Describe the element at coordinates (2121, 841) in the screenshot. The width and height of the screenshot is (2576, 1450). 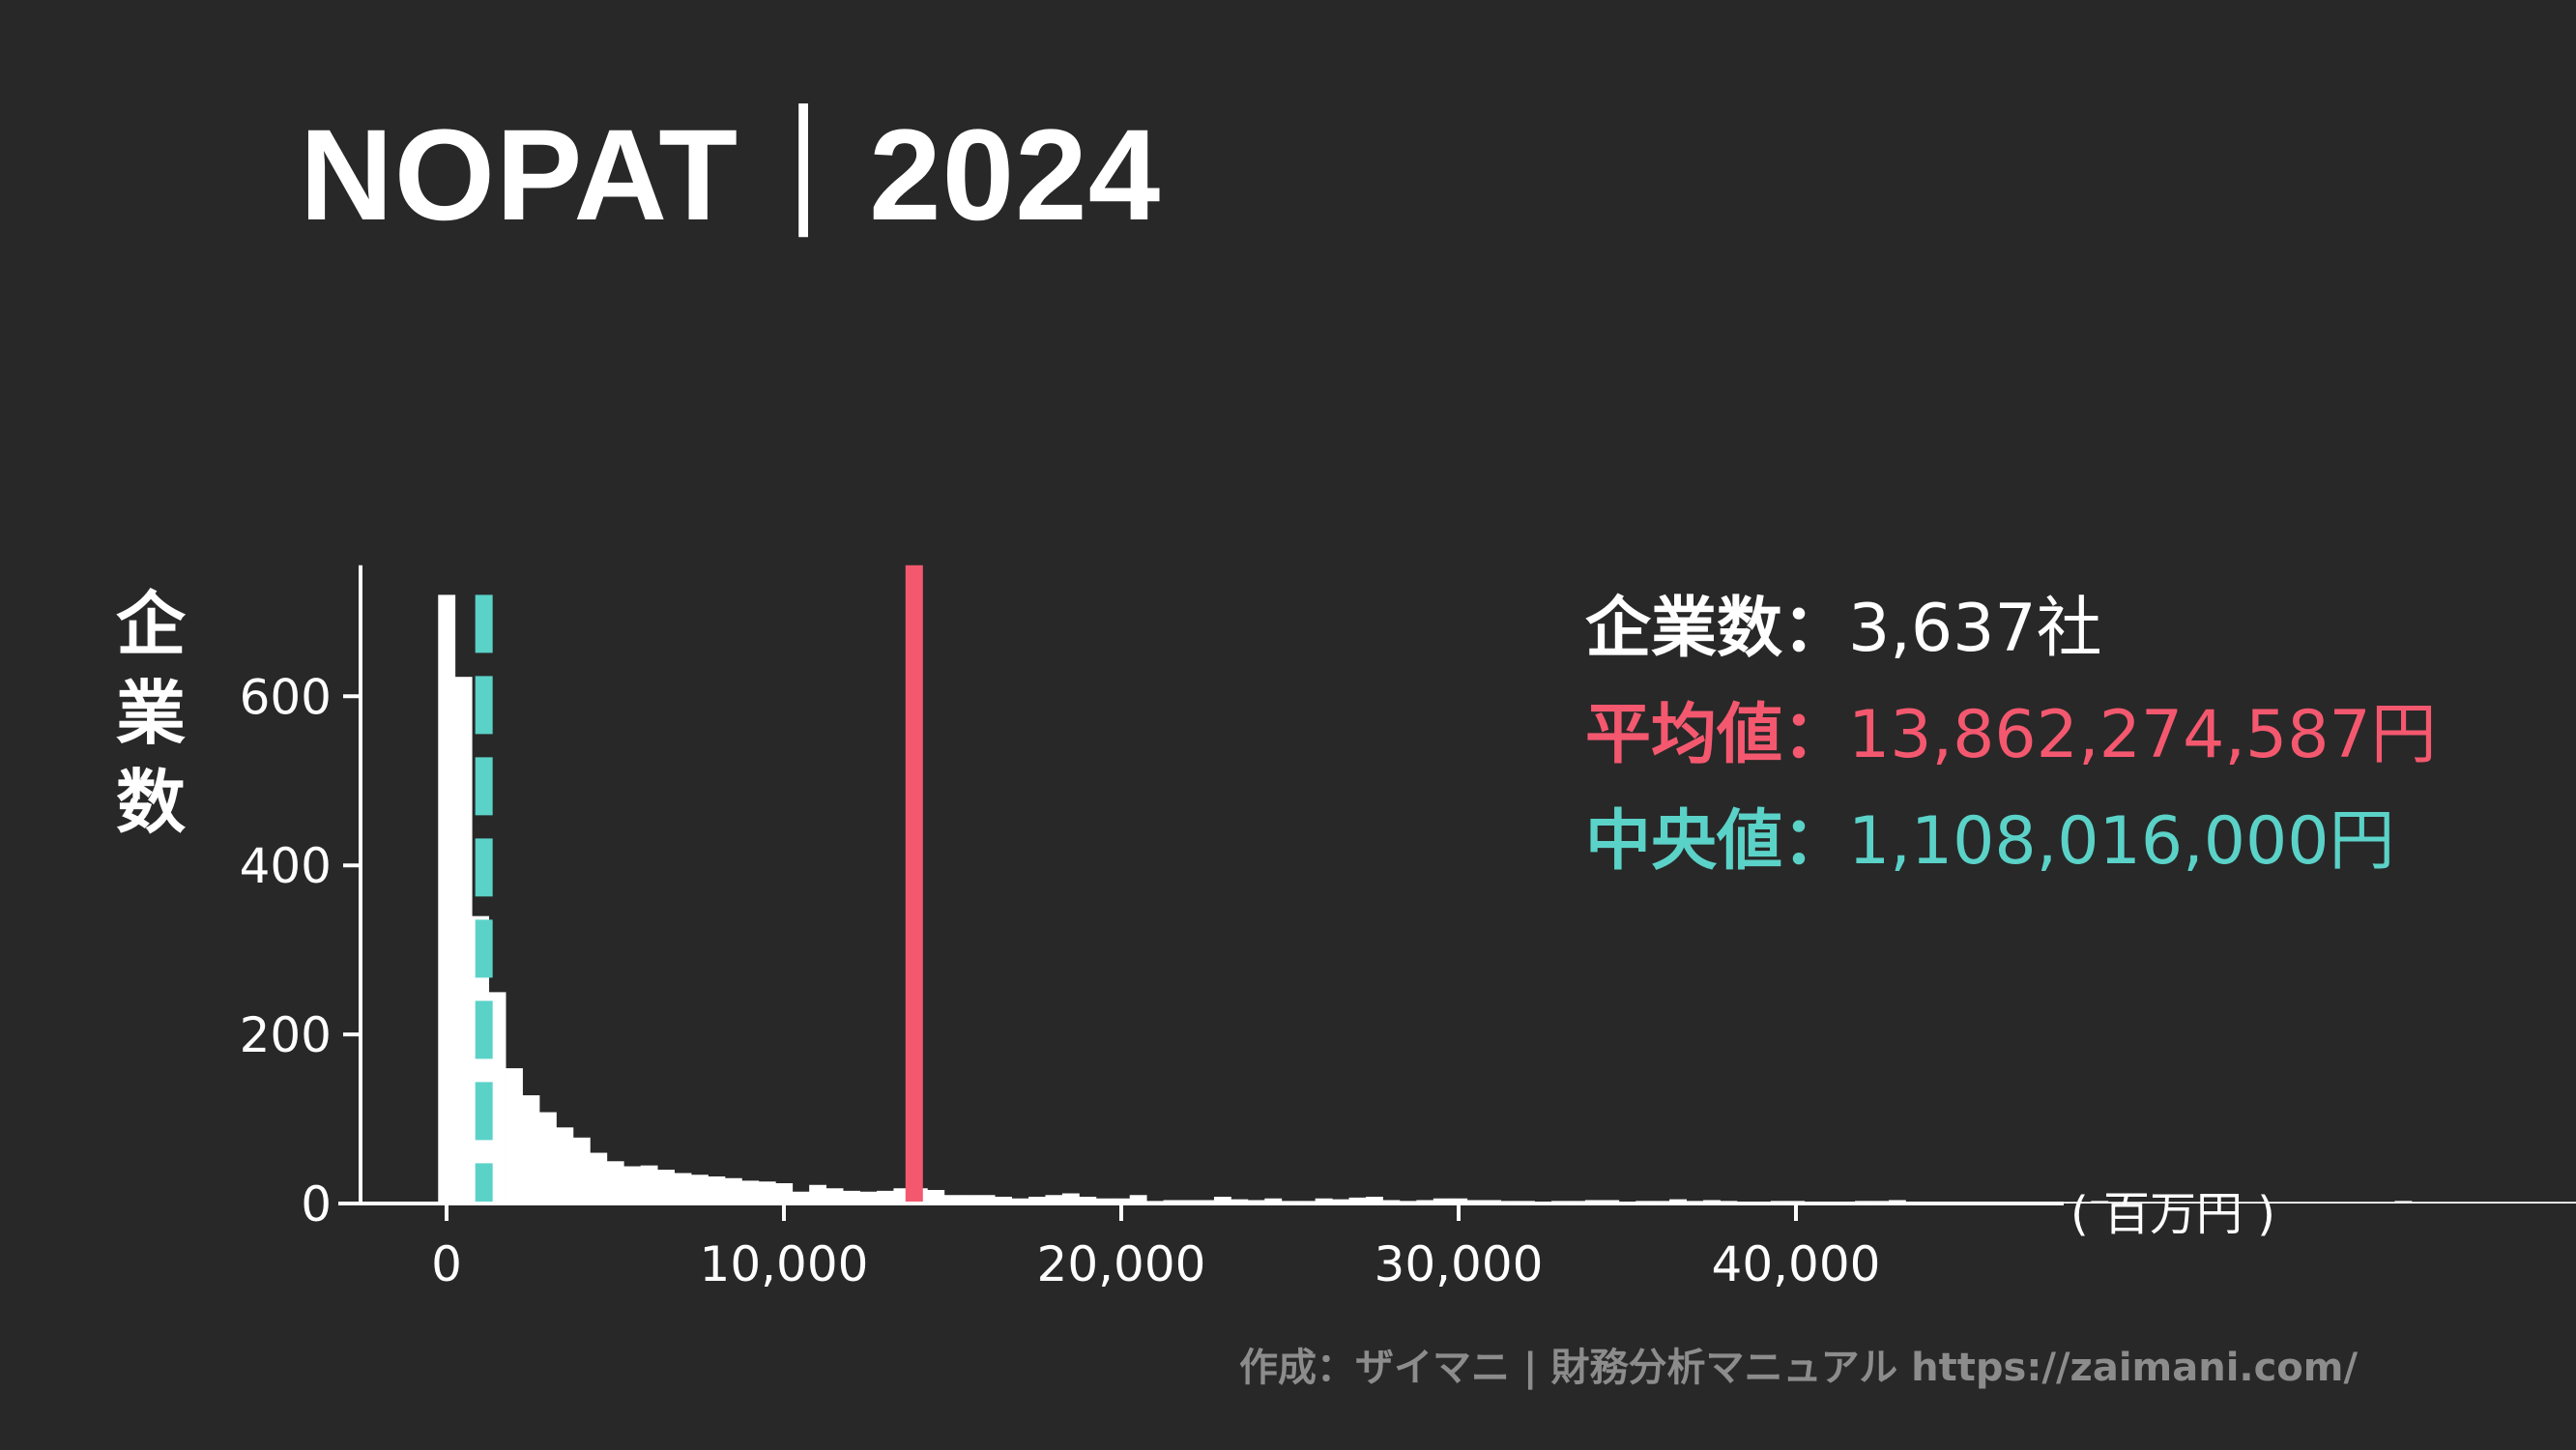
I see `median-value: 1,108,016,000円` at that location.